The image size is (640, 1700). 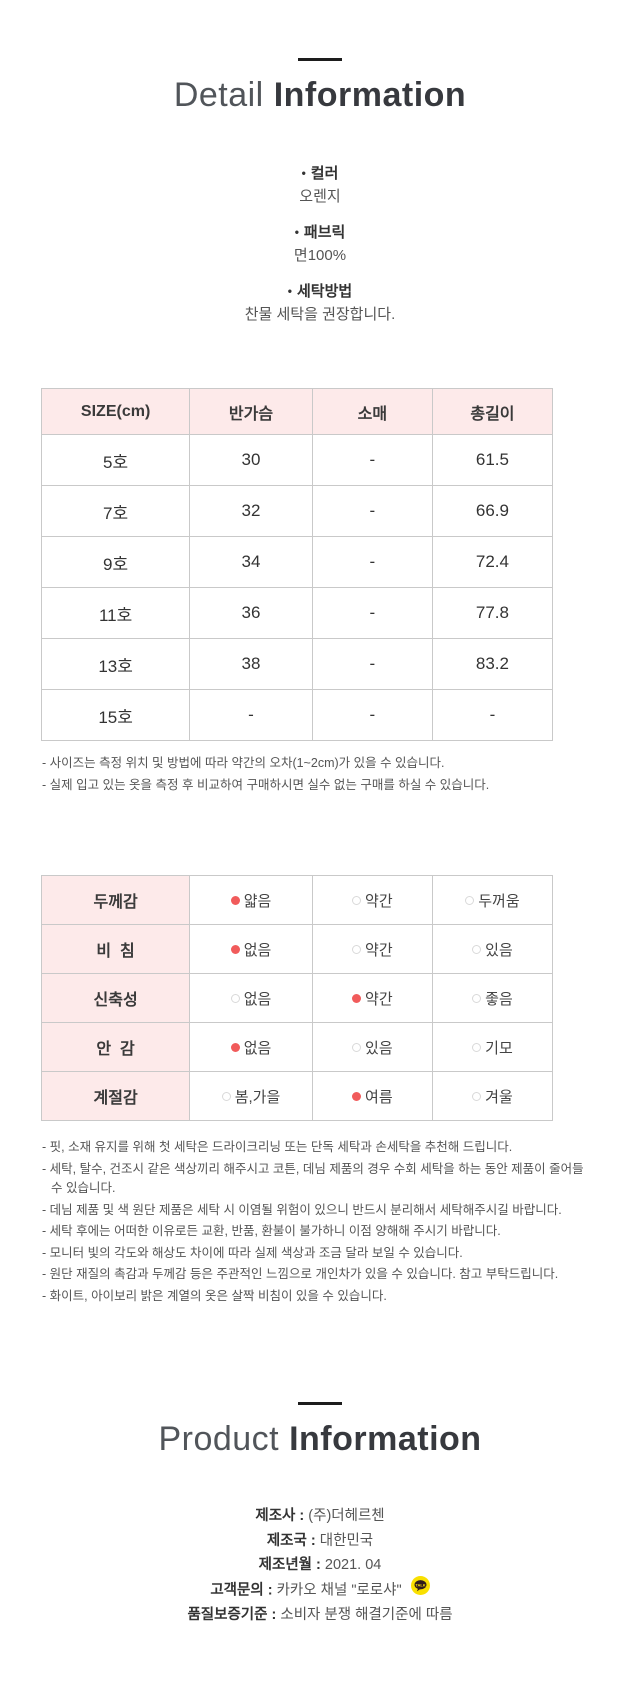 I want to click on attribute-option: 좋음, so click(x=492, y=998).